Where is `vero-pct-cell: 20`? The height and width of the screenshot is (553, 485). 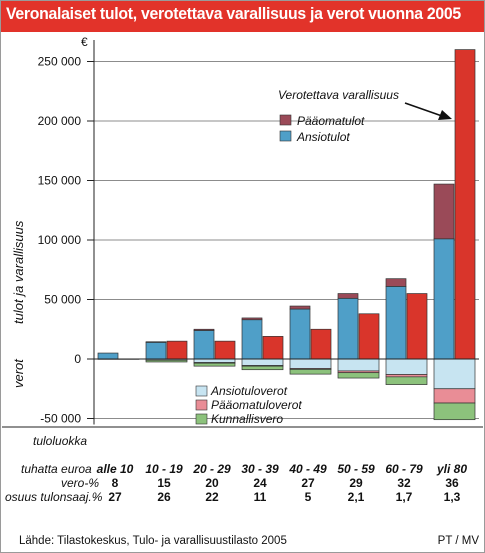
vero-pct-cell: 20 is located at coordinates (212, 483).